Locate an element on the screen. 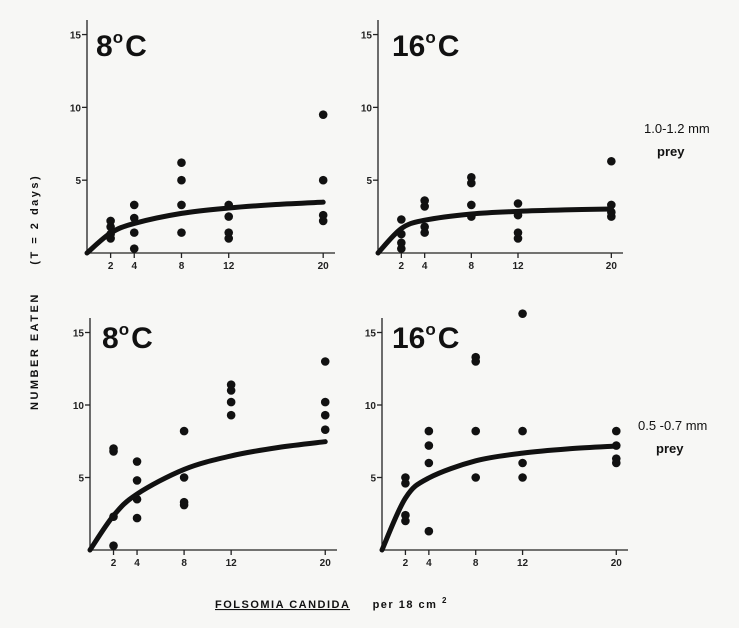 The height and width of the screenshot is (628, 739). y-axis-label: NUMBER EATEN (T = 2 days) is located at coordinates (35, 292).